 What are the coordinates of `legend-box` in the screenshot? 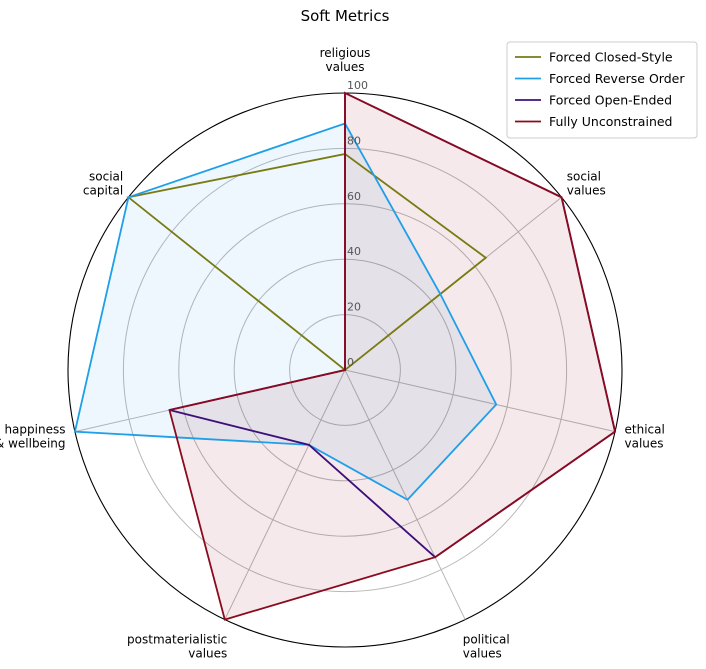 It's located at (602, 90).